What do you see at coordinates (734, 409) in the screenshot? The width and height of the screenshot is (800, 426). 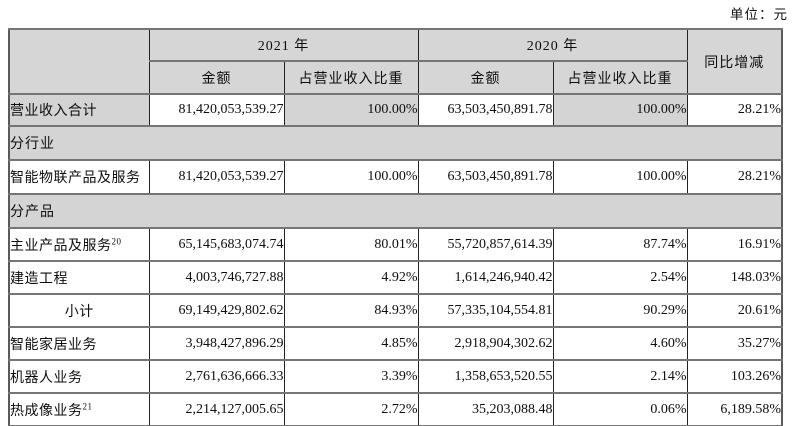 I see `yoy-cell: 6,189.58%` at bounding box center [734, 409].